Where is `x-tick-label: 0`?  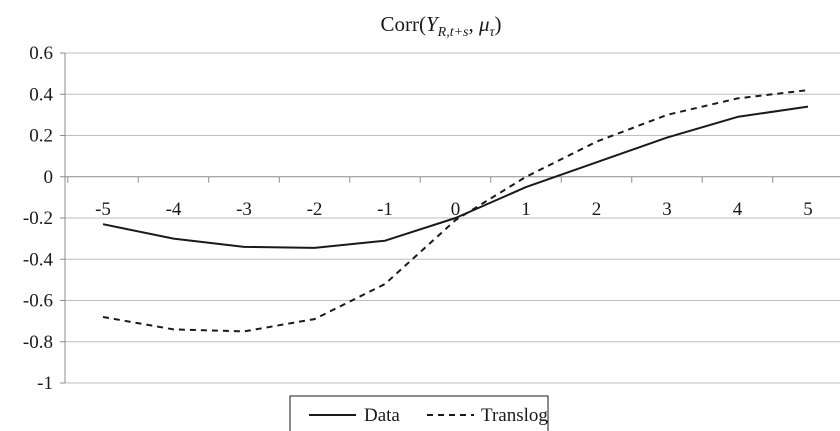
x-tick-label: 0 is located at coordinates (456, 209).